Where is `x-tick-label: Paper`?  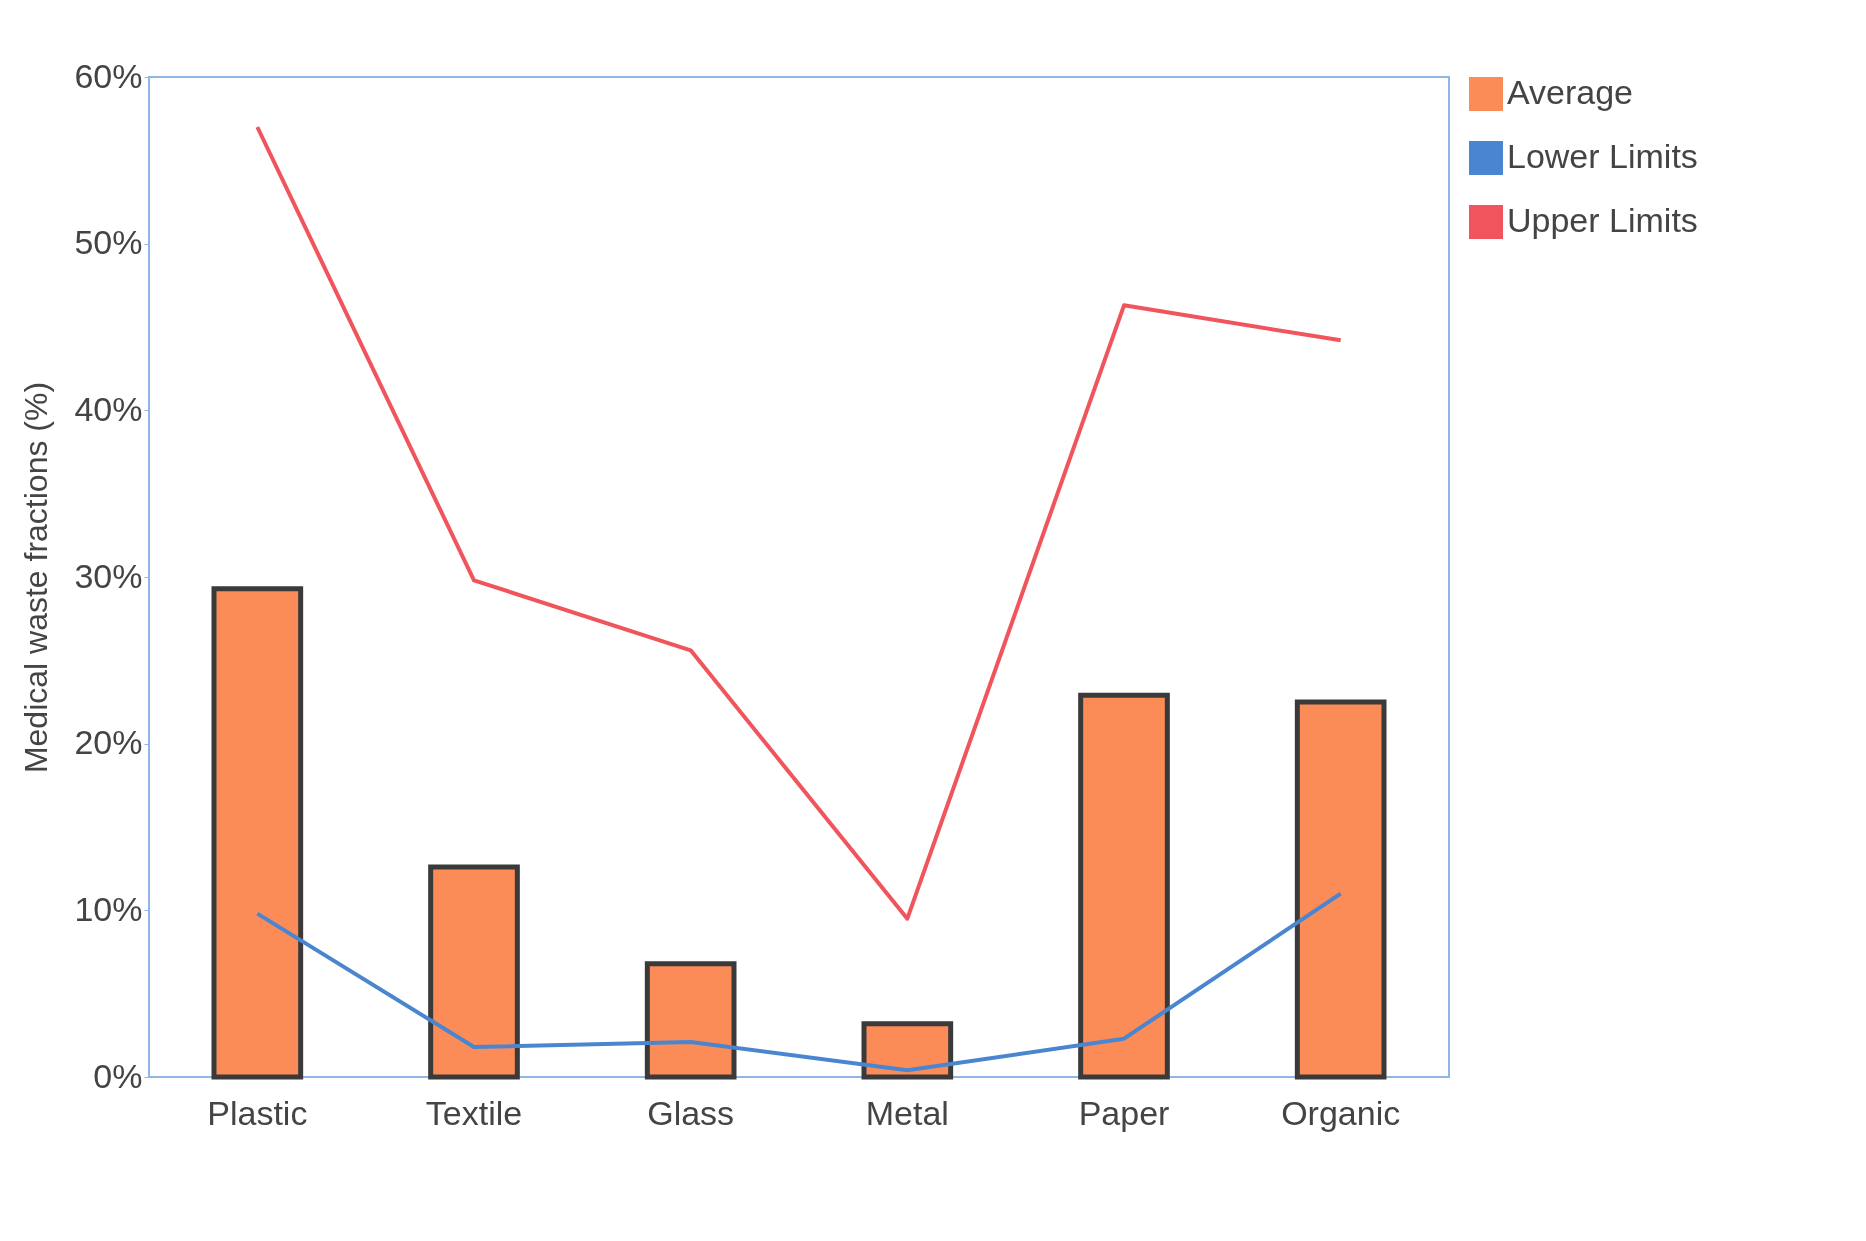 x-tick-label: Paper is located at coordinates (1124, 1112).